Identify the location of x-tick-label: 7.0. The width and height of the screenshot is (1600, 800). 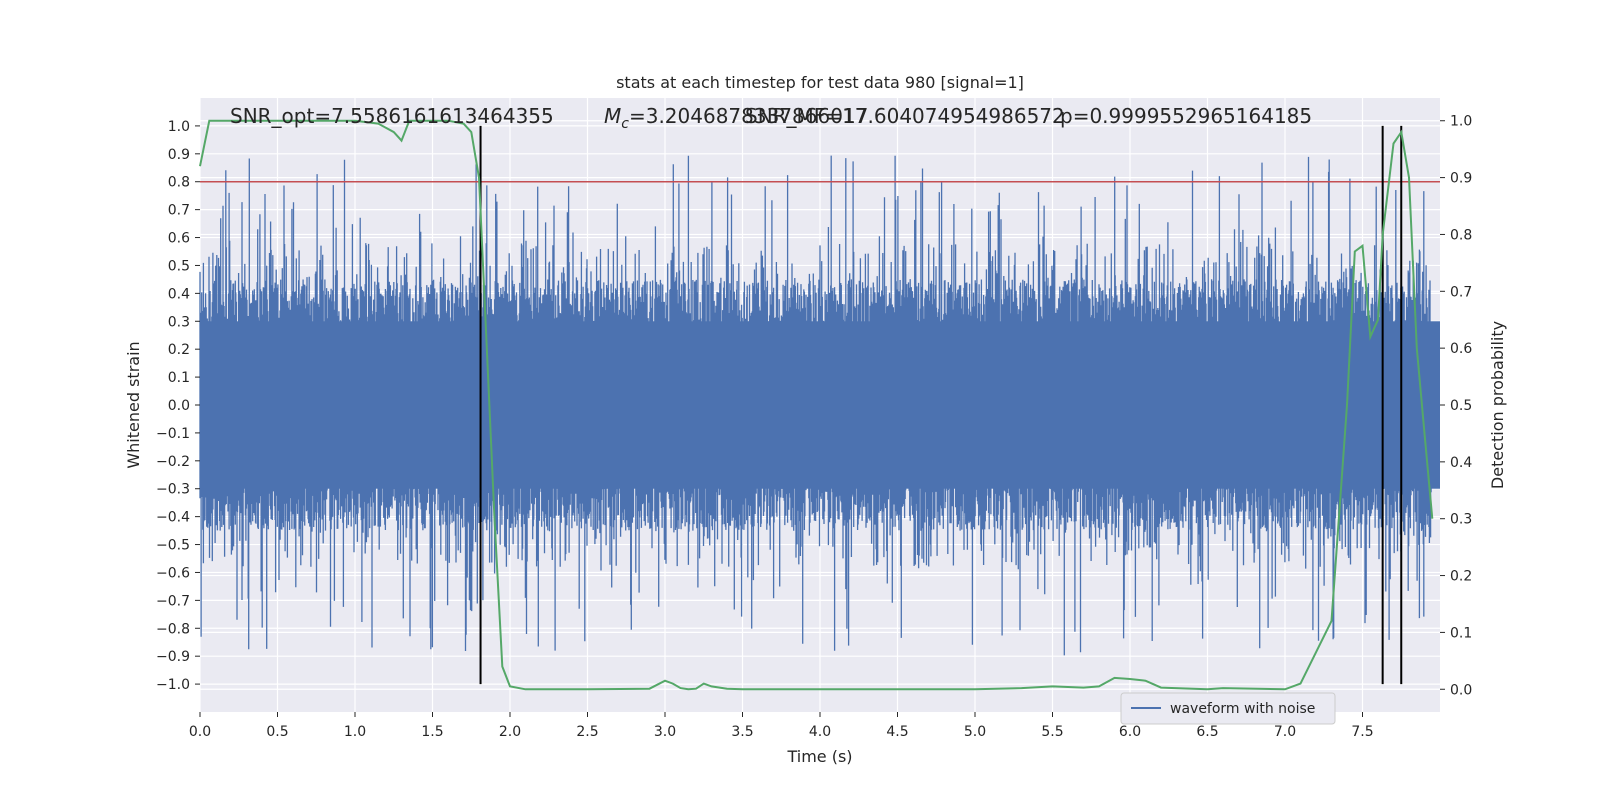
(1285, 732).